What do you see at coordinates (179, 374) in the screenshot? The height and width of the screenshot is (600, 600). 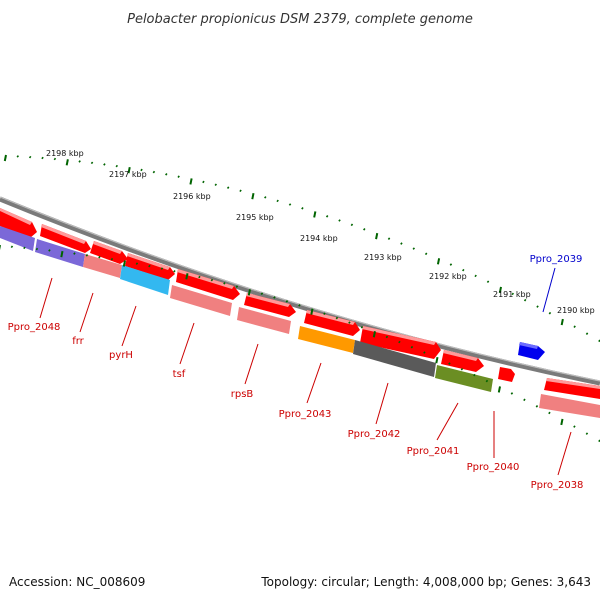 I see `gene-label: tsf` at bounding box center [179, 374].